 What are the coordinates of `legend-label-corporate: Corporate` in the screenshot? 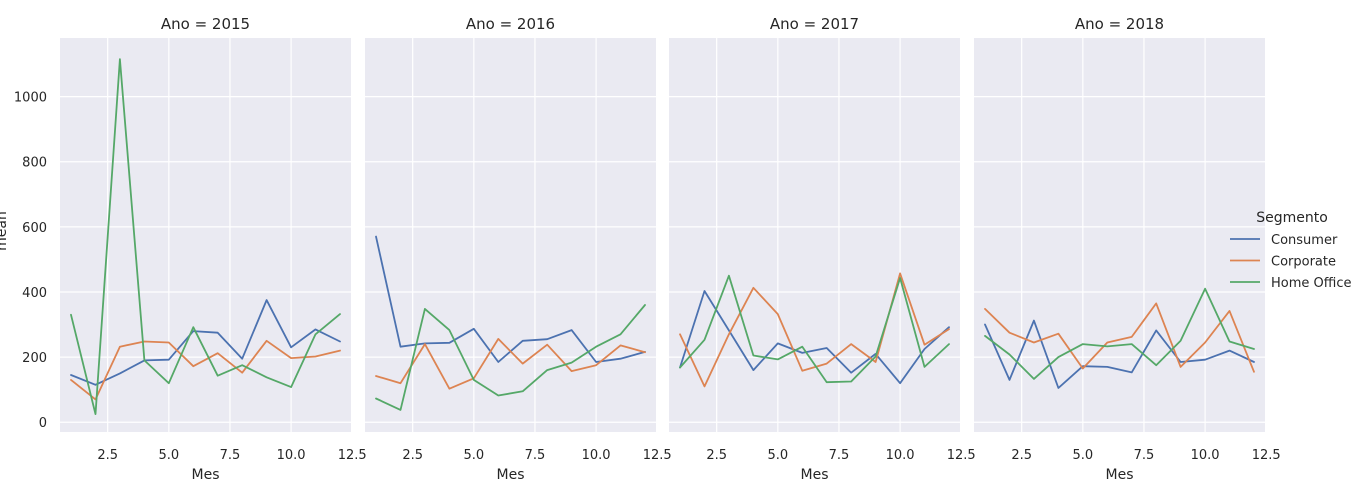 It's located at (1303, 262).